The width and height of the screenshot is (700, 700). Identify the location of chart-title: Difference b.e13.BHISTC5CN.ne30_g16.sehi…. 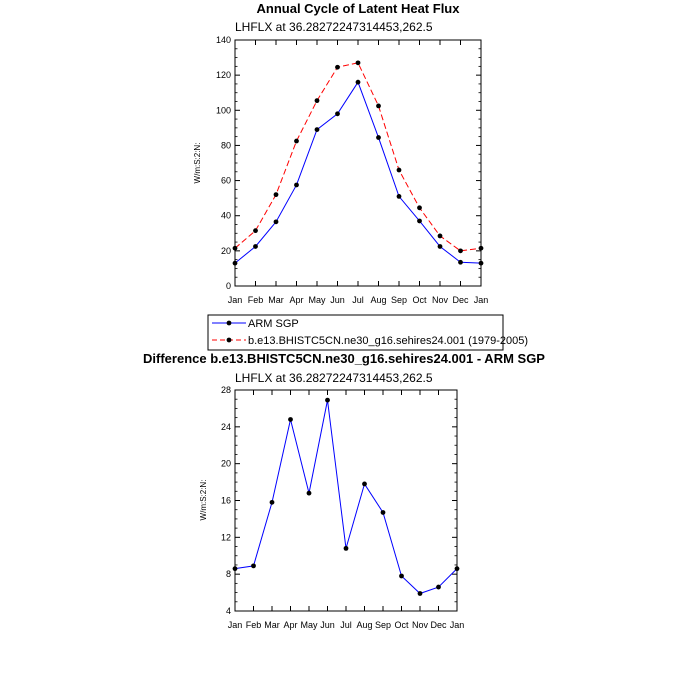
(344, 358).